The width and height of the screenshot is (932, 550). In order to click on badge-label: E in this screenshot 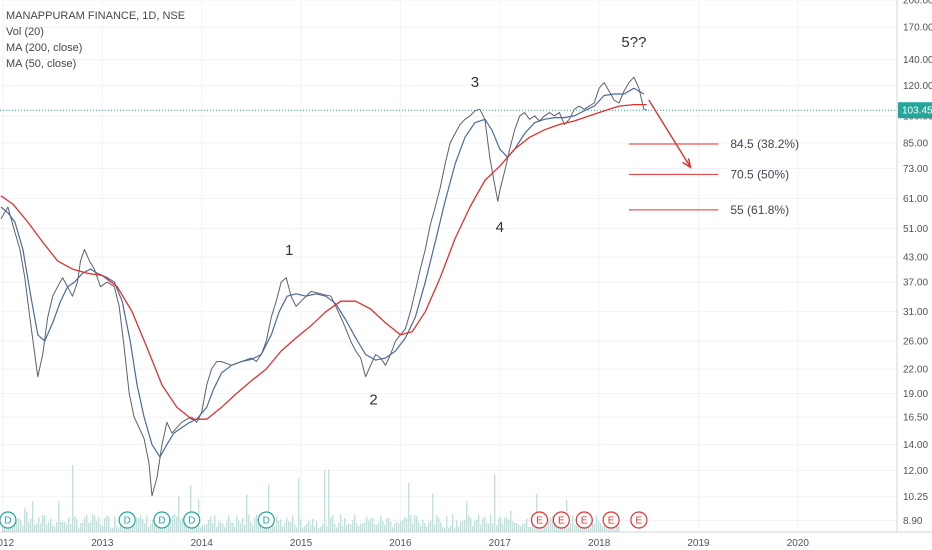, I will do `click(539, 521)`.